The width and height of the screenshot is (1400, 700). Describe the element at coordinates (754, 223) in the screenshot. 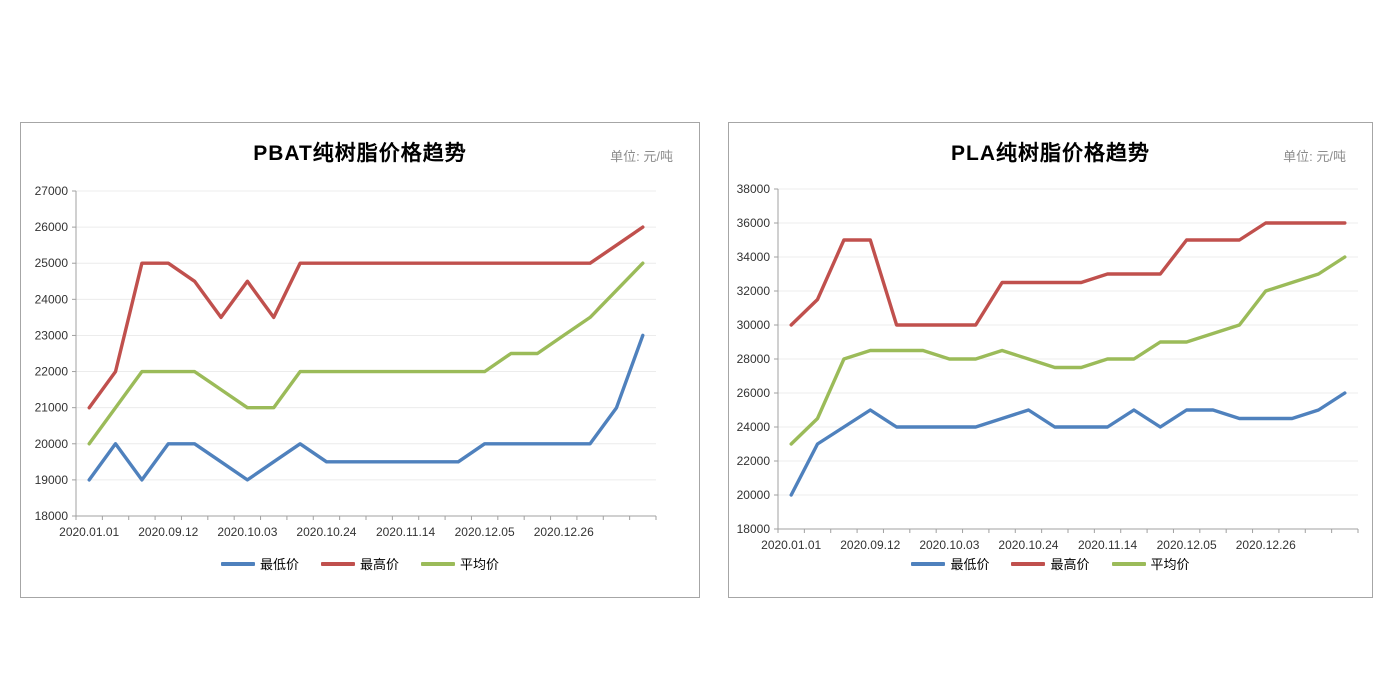

I see `y-tick-label: 36000` at that location.